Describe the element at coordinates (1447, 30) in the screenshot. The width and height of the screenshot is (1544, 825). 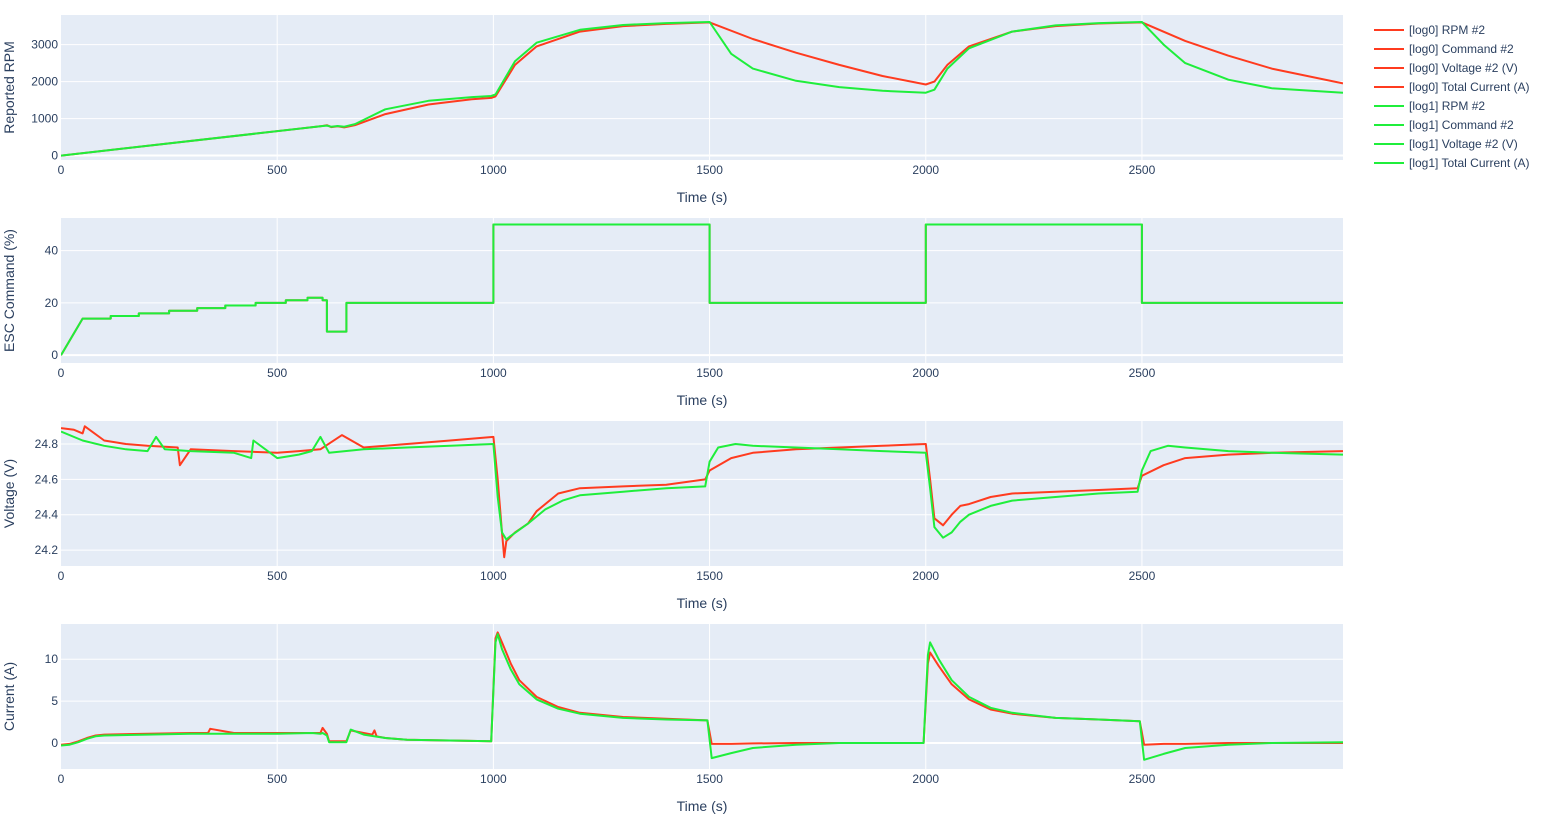
I see `legend-label: [log0] RPM #2` at that location.